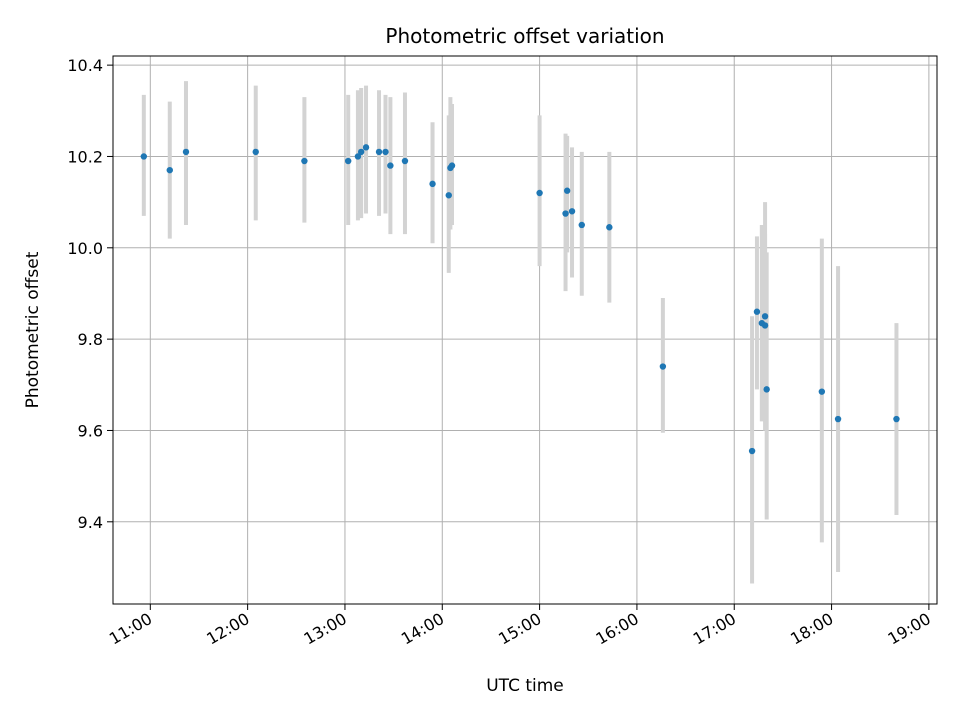 This screenshot has height=720, width=960. I want to click on y-tick-label: 10.2, so click(85, 156).